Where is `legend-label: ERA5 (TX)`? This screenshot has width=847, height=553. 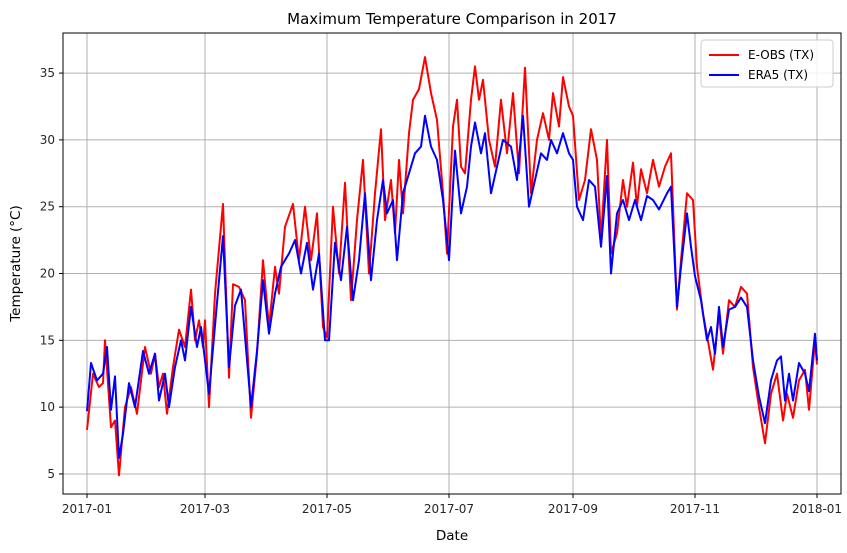
legend-label: ERA5 (TX) is located at coordinates (778, 75).